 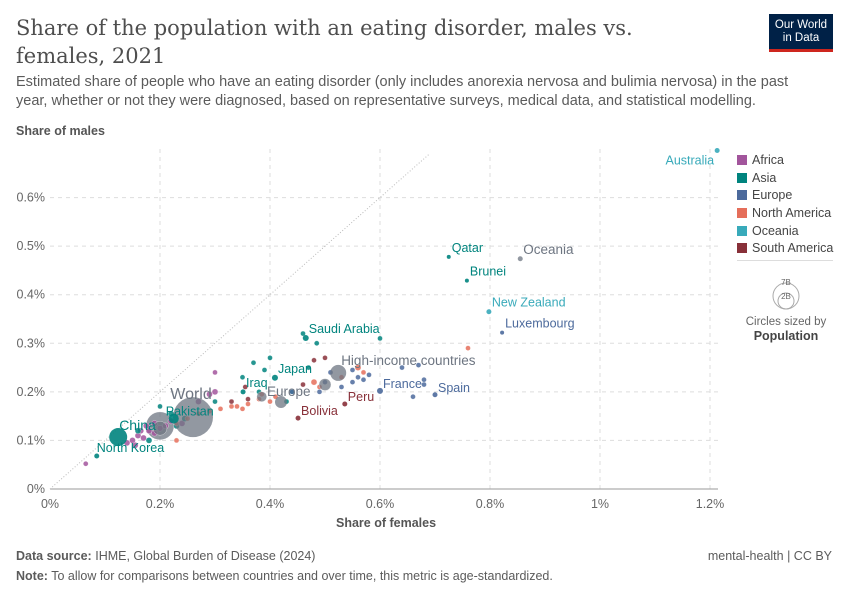 I want to click on point-label: France, so click(x=402, y=384).